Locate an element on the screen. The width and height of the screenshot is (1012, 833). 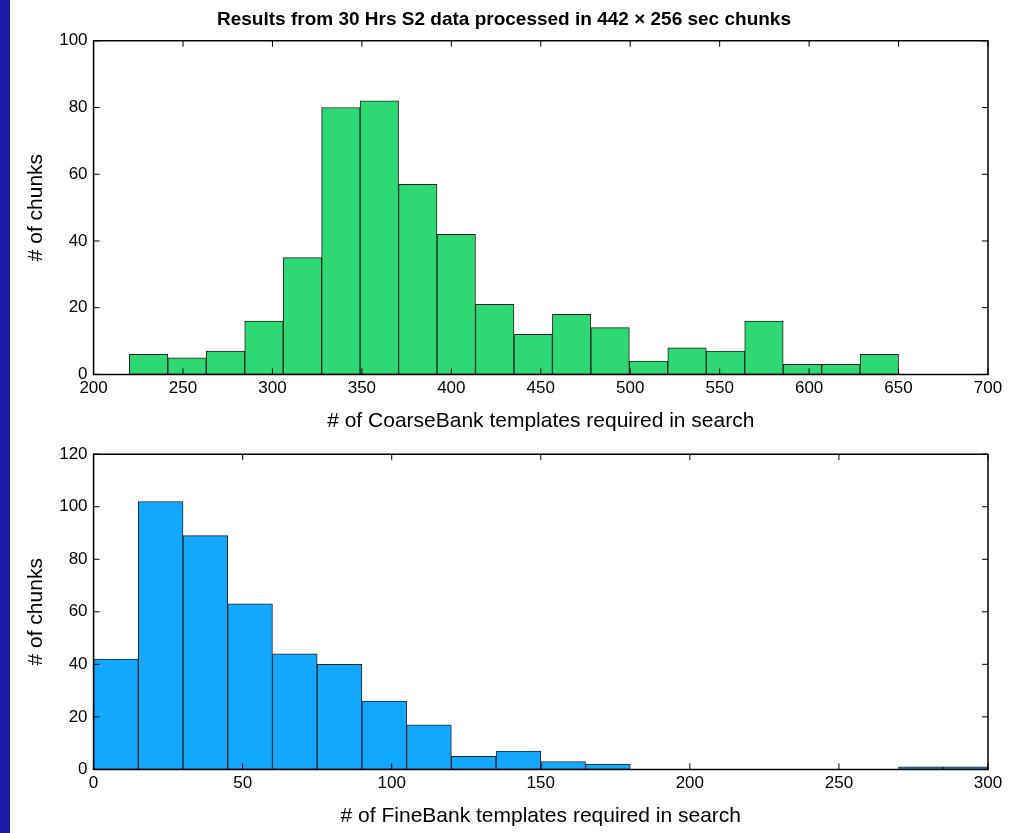
y-tick-label: 120 is located at coordinates (73, 453).